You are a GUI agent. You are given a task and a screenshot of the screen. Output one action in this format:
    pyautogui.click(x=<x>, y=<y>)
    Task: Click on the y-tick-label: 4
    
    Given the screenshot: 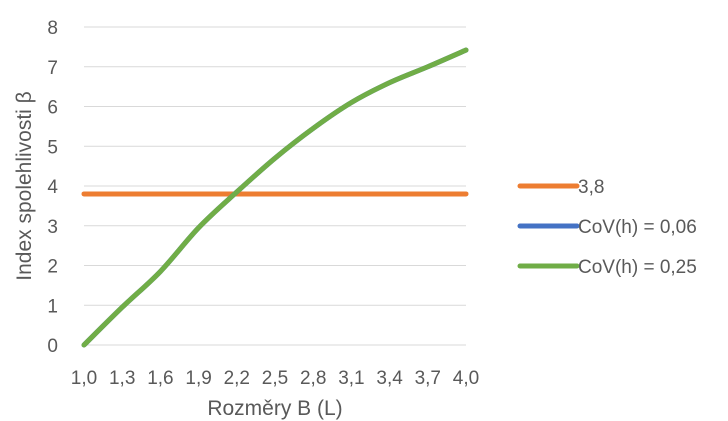 What is the action you would take?
    pyautogui.click(x=52, y=187)
    